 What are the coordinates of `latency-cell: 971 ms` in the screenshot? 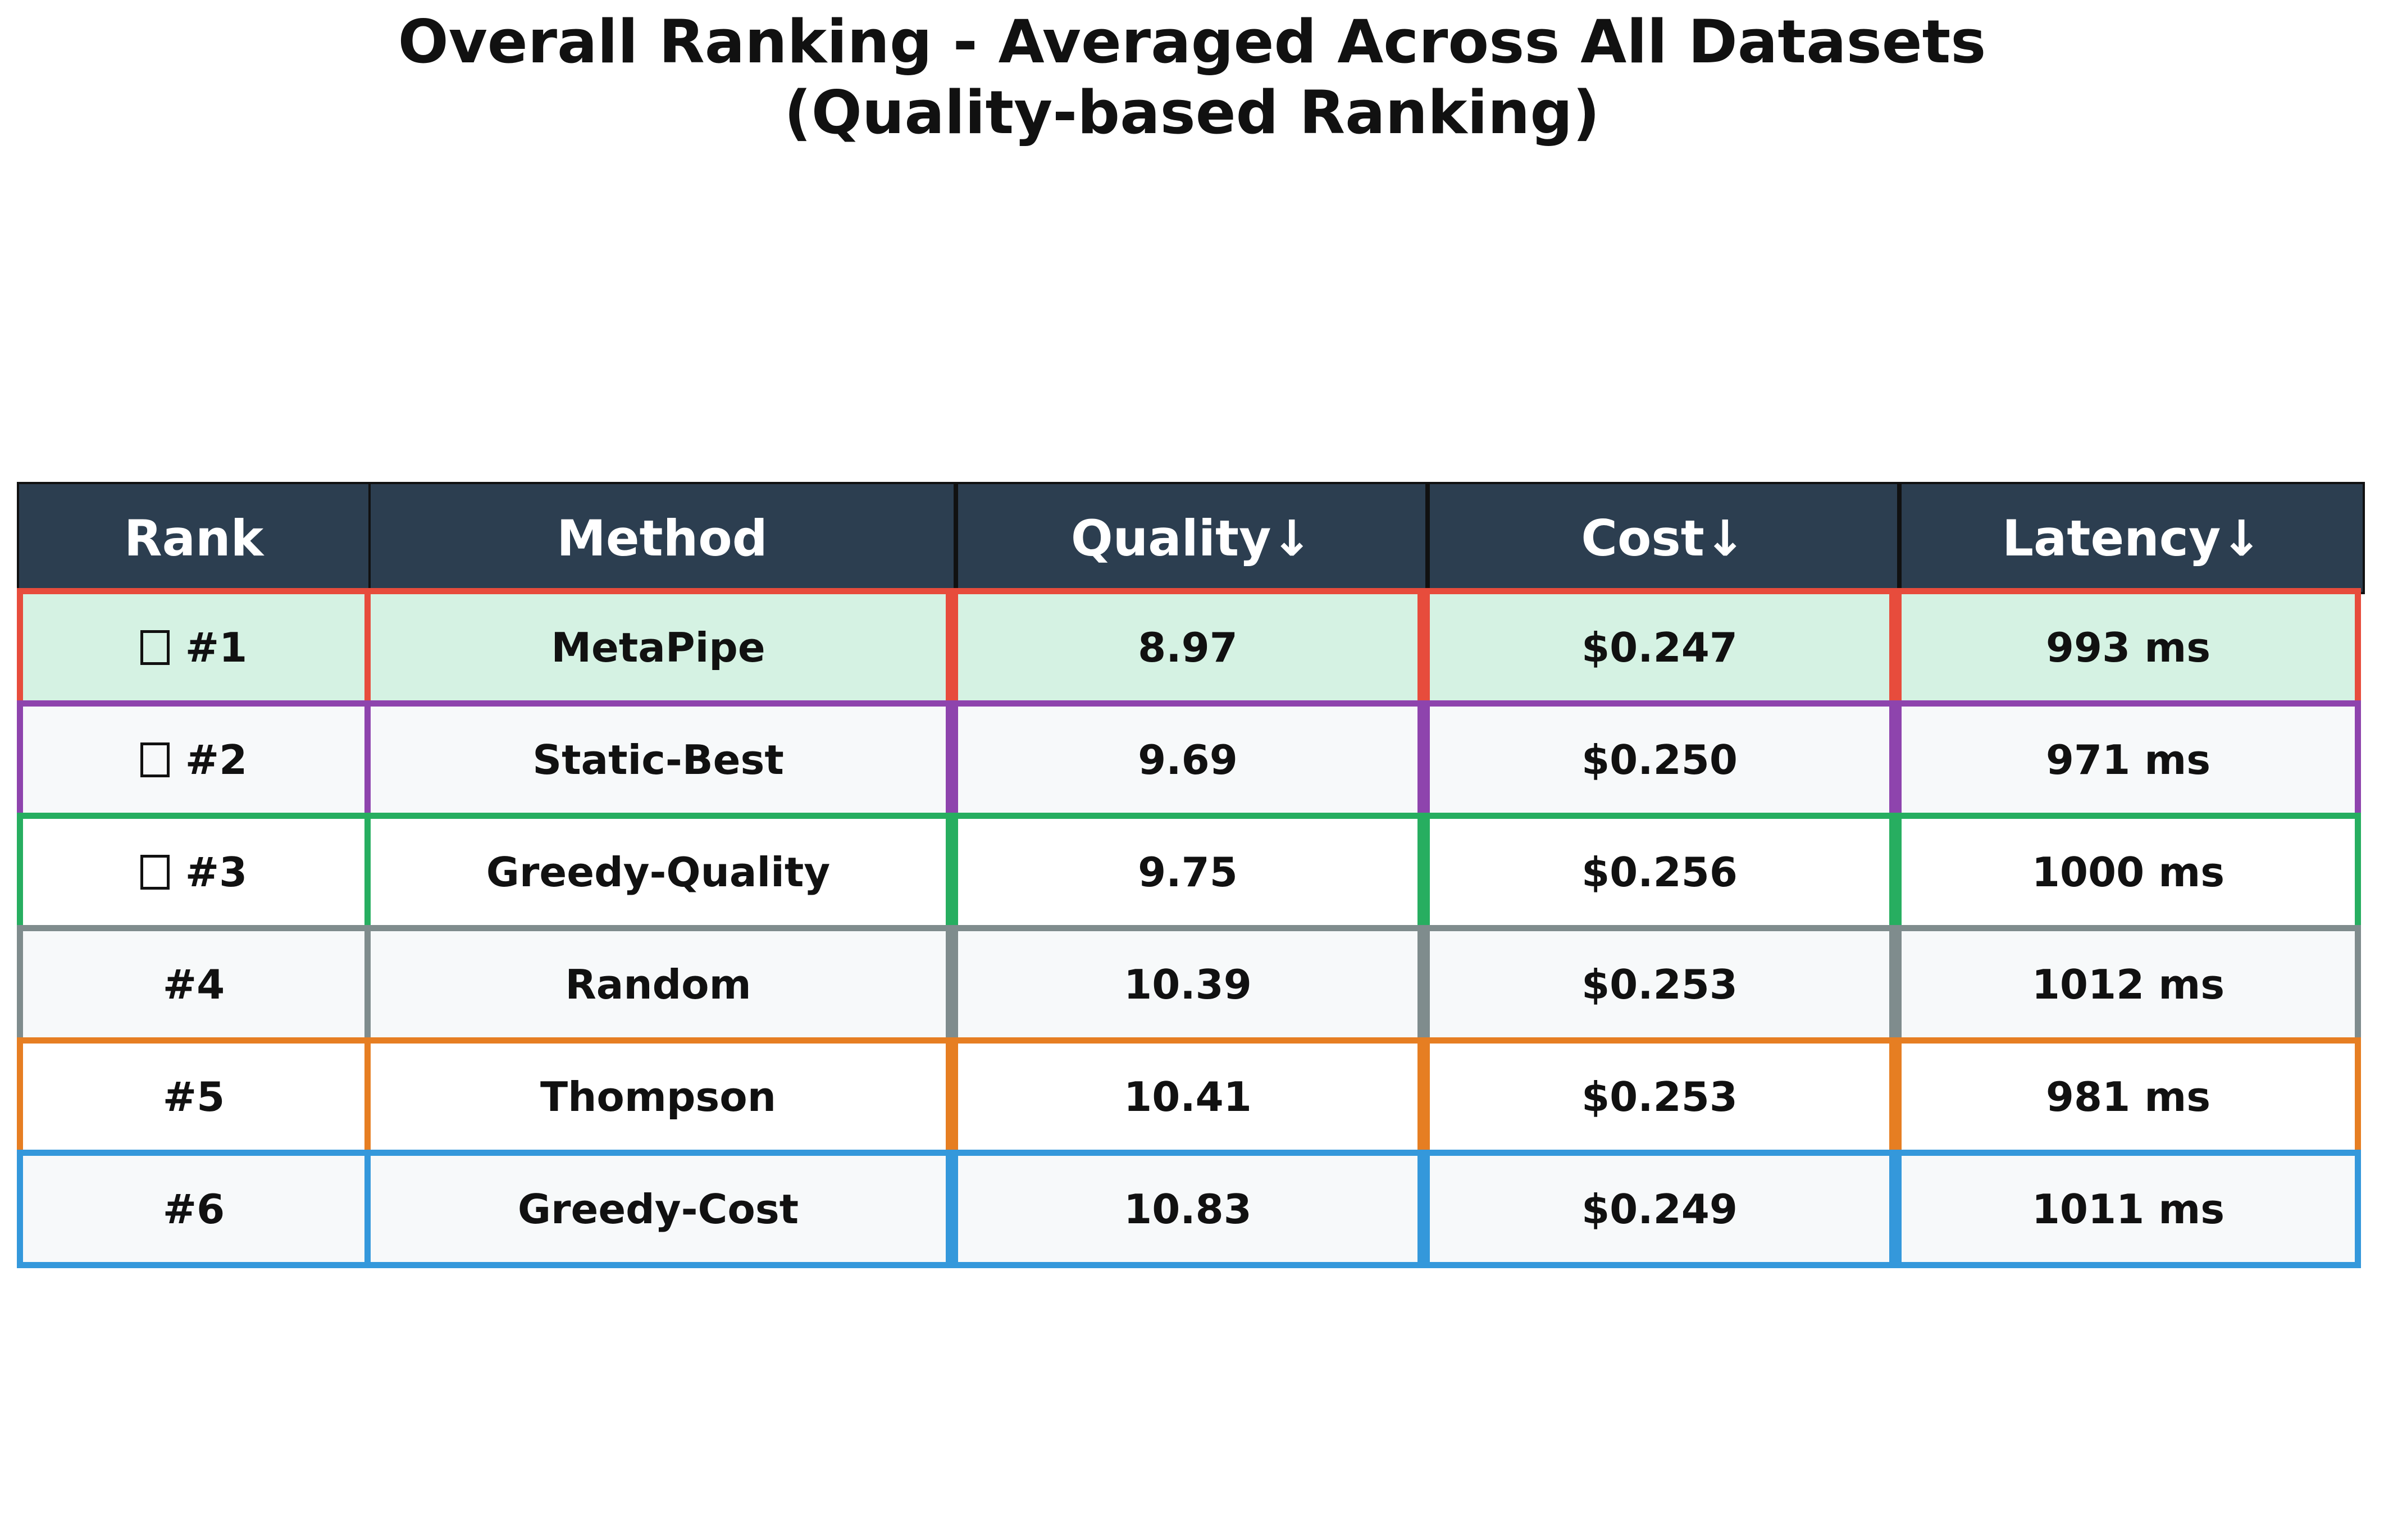 It's located at (2128, 760).